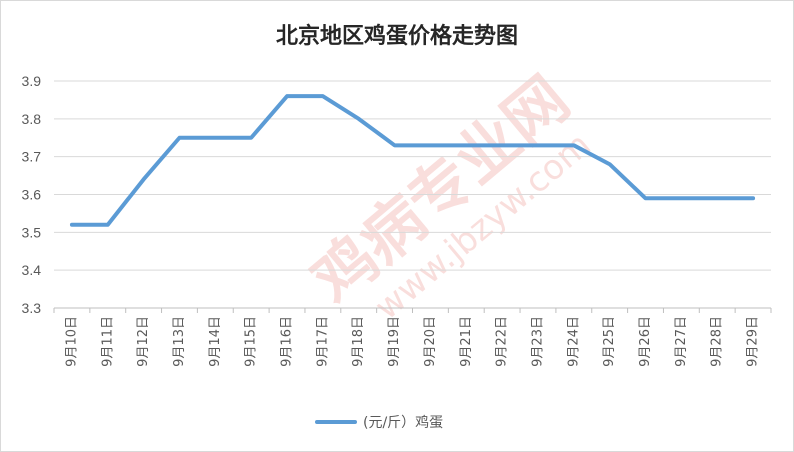 Image resolution: width=794 pixels, height=452 pixels. Describe the element at coordinates (466, 341) in the screenshot. I see `x-tick-label: 9月21日` at that location.